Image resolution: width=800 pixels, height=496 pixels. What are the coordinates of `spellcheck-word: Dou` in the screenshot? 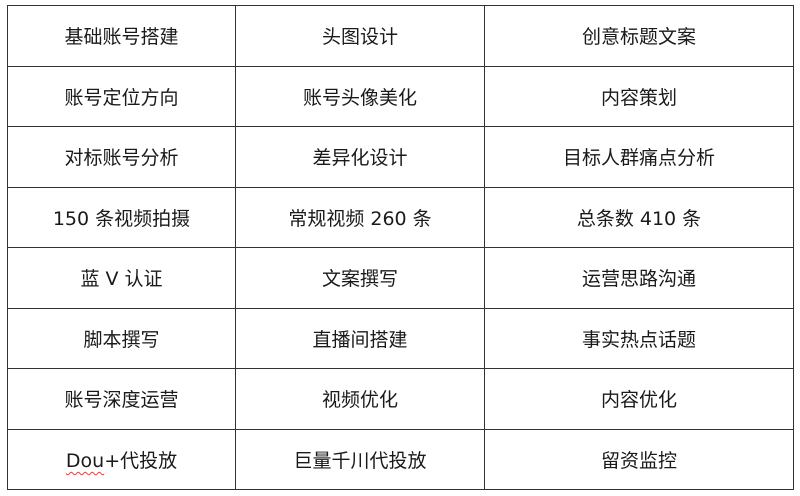 It's located at (85, 460).